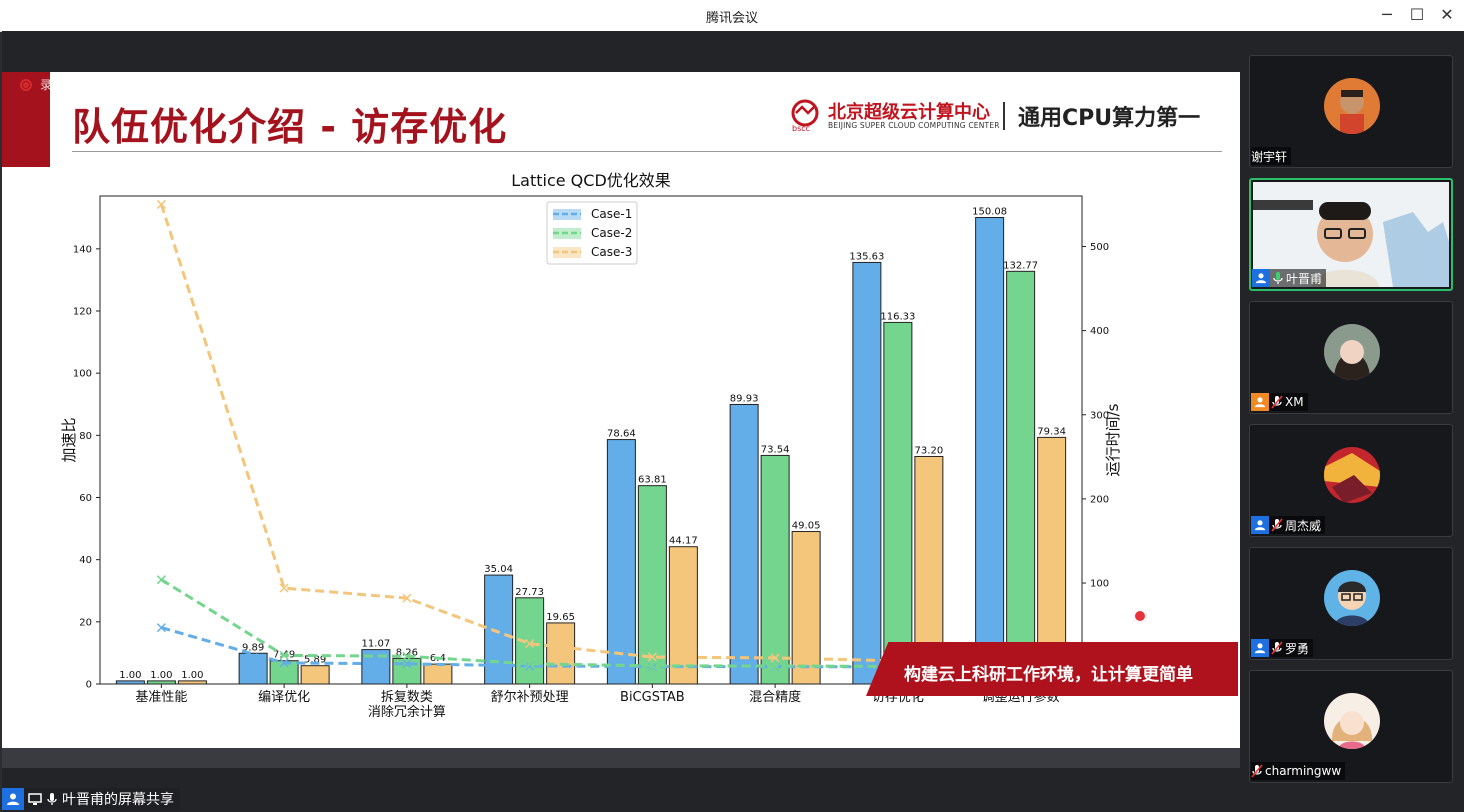  I want to click on bar-value-label: 49.05, so click(806, 526).